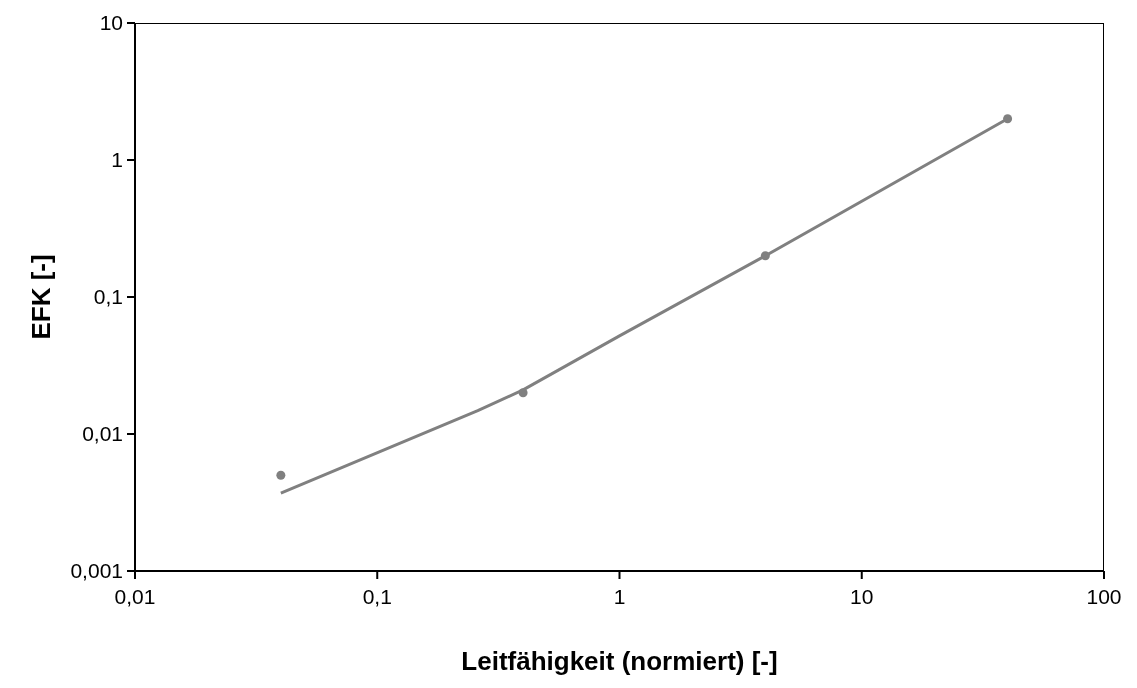 This screenshot has height=688, width=1137. What do you see at coordinates (41, 297) in the screenshot?
I see `y-axis-title: EFK [-]` at bounding box center [41, 297].